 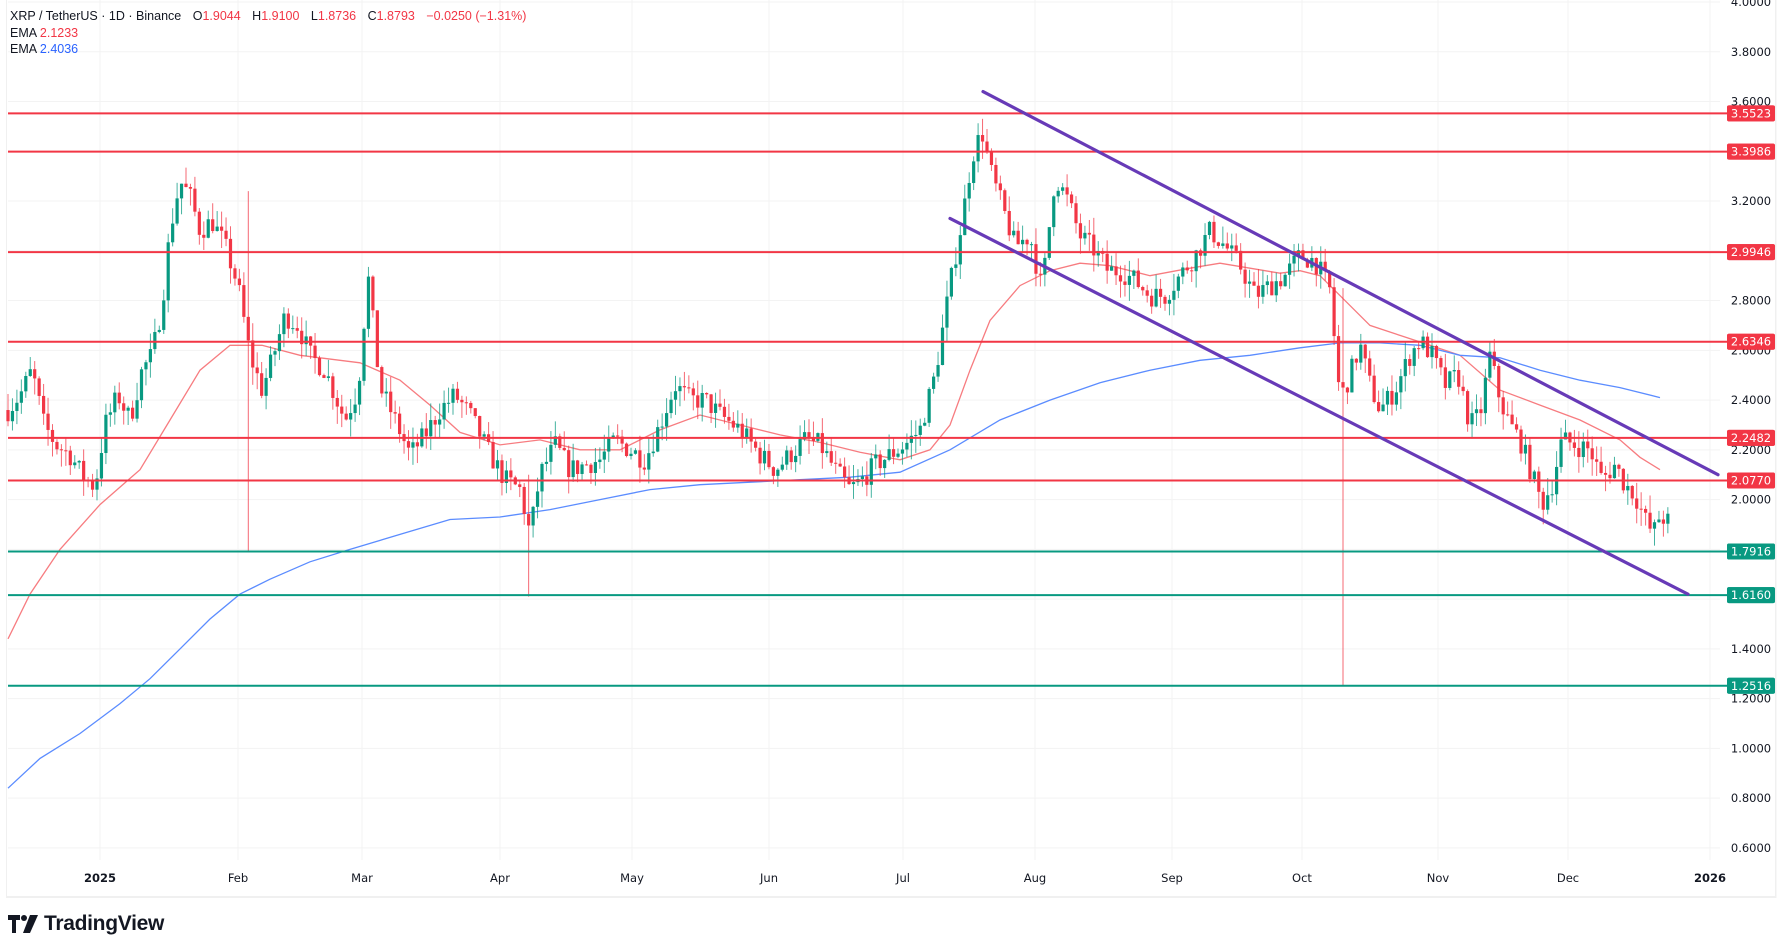 I want to click on time-tick: Jun, so click(x=768, y=878).